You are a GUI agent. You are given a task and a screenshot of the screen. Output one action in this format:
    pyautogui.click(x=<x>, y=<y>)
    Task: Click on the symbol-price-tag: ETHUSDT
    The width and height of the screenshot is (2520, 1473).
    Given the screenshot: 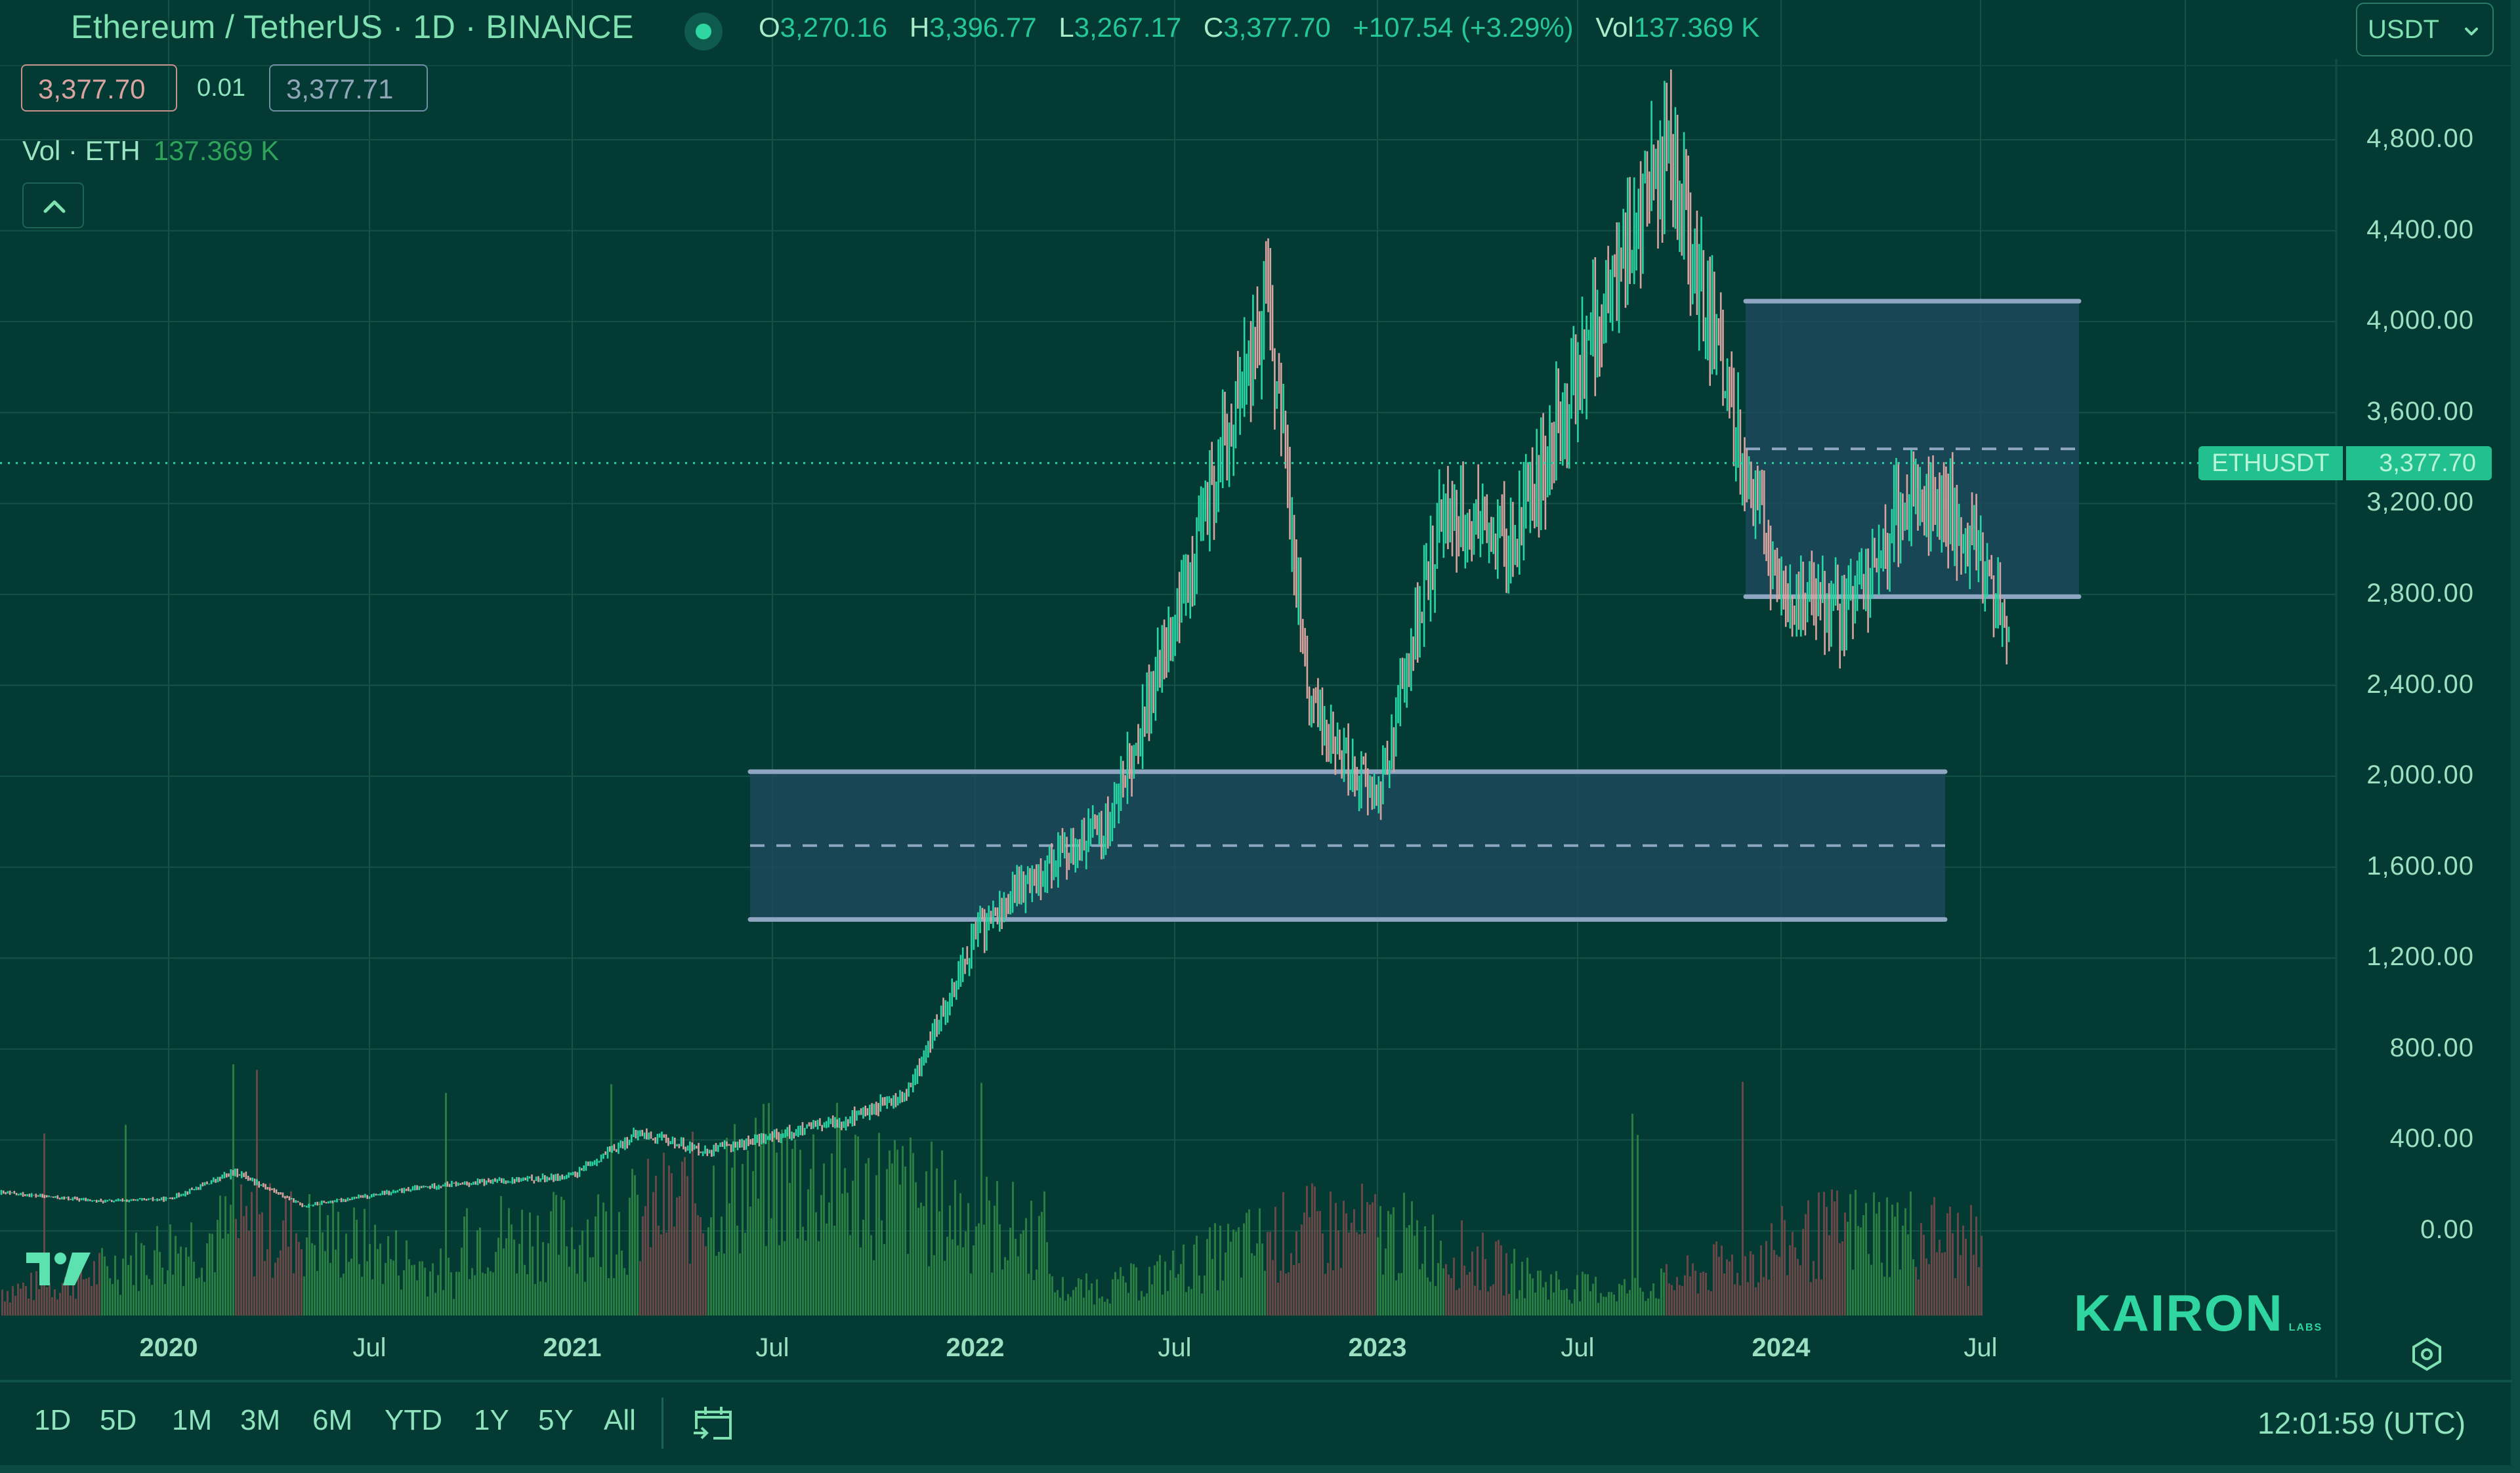 What is the action you would take?
    pyautogui.click(x=2270, y=463)
    